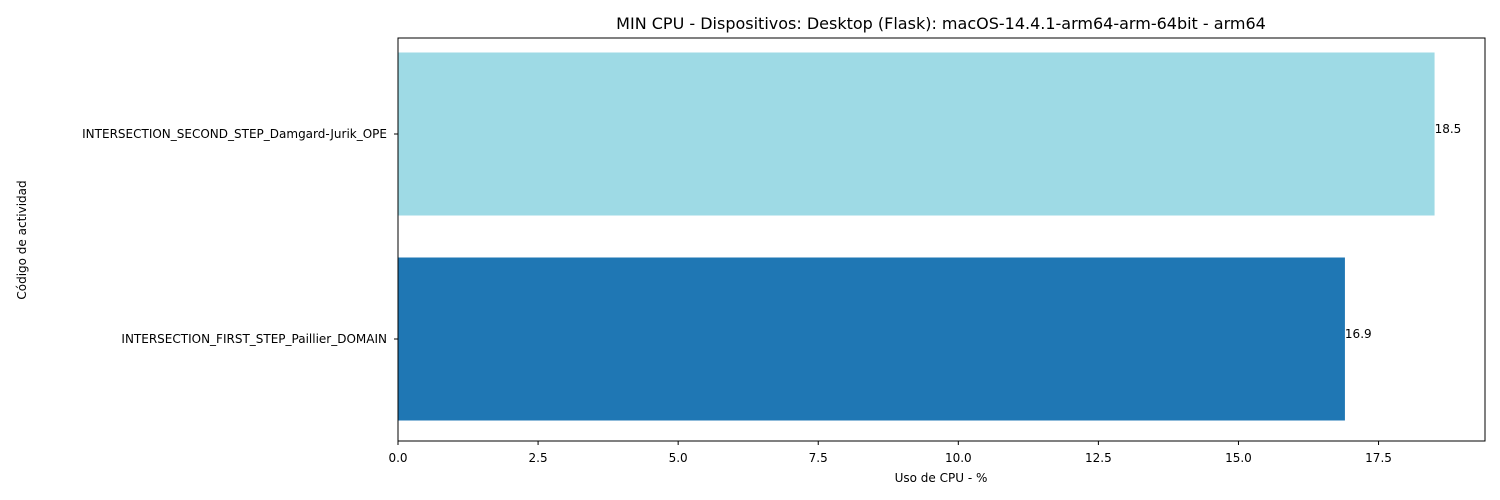 Image resolution: width=1500 pixels, height=500 pixels. Describe the element at coordinates (958, 458) in the screenshot. I see `x-tick-label: 10.0` at that location.